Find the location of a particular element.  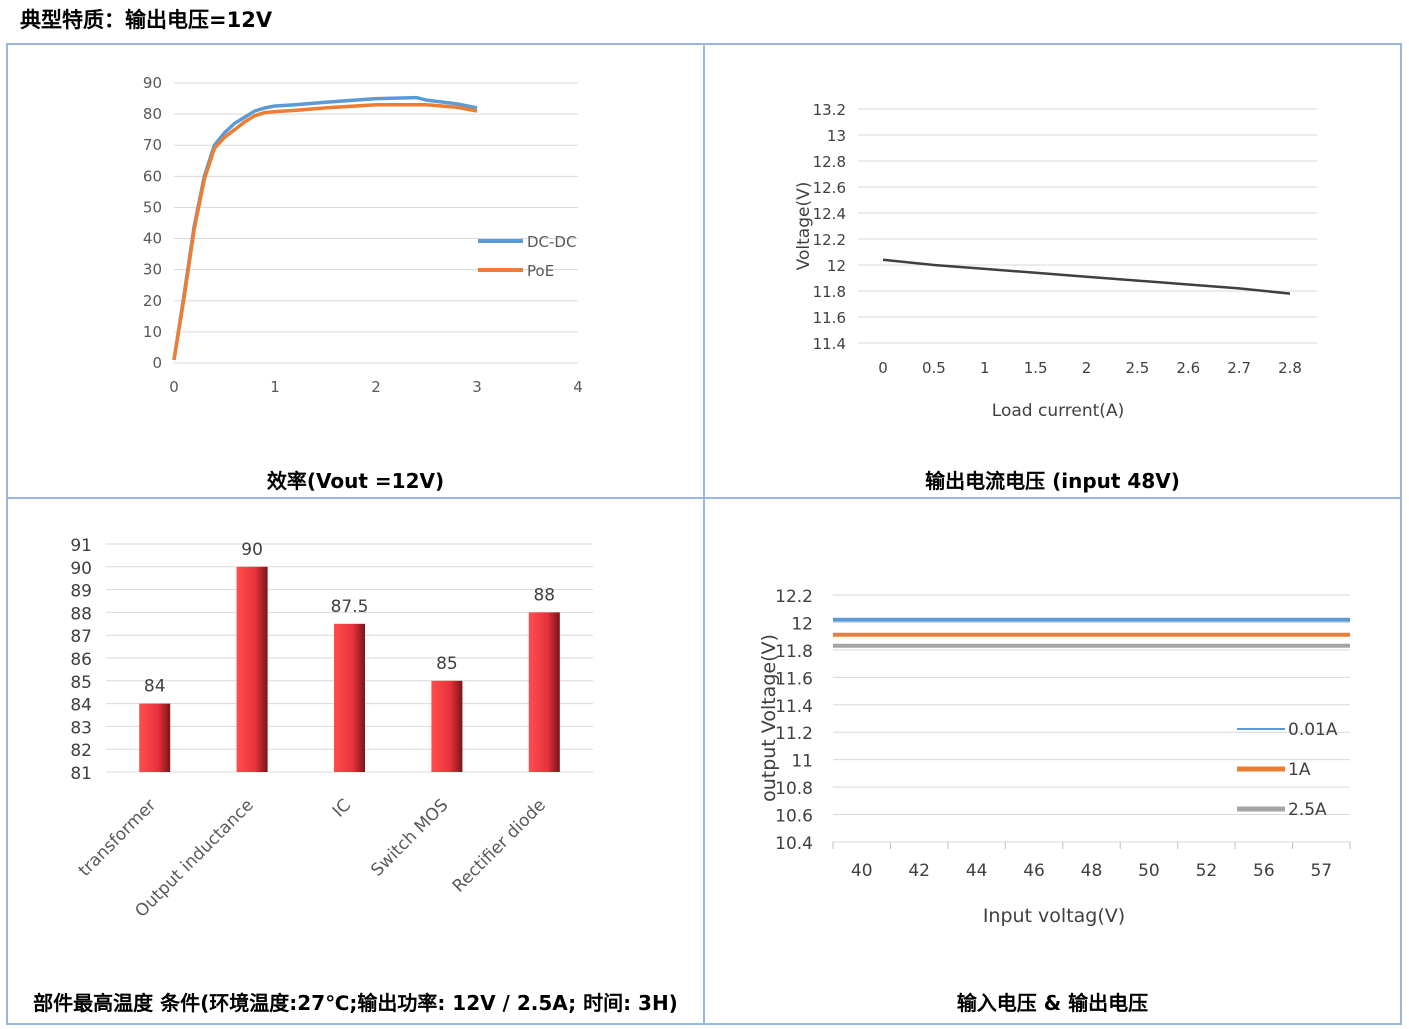

y-tick-label: 86 is located at coordinates (81, 660).